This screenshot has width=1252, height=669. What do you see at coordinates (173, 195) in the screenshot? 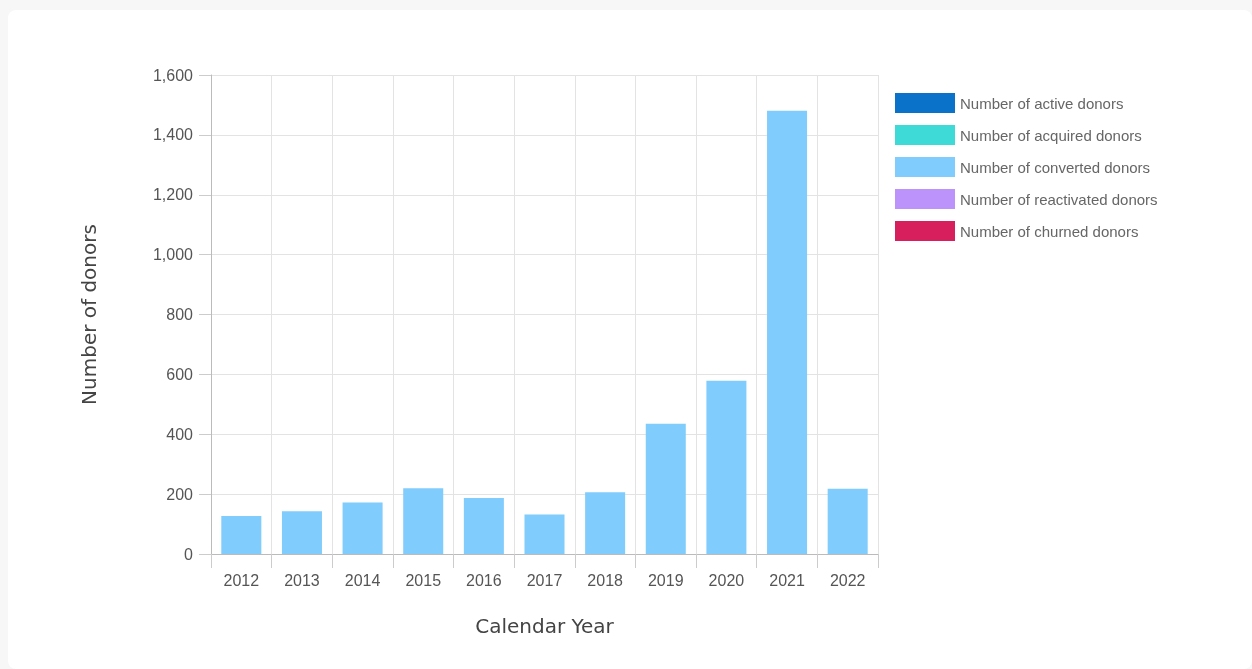
I see `y-tick-label: 1,200` at bounding box center [173, 195].